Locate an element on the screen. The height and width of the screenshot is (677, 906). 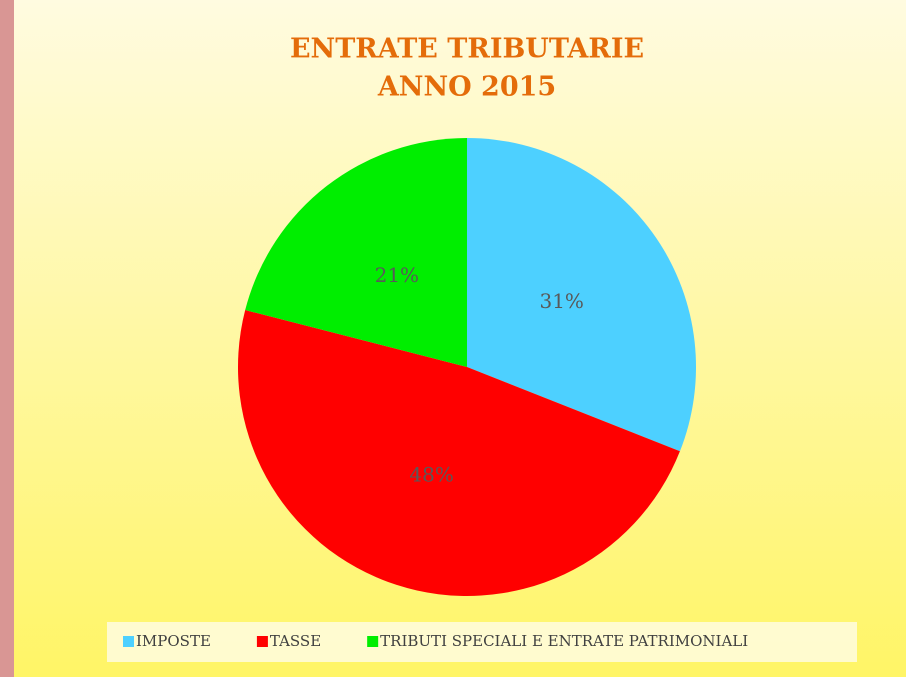
legend-label: TASSE is located at coordinates (295, 641).